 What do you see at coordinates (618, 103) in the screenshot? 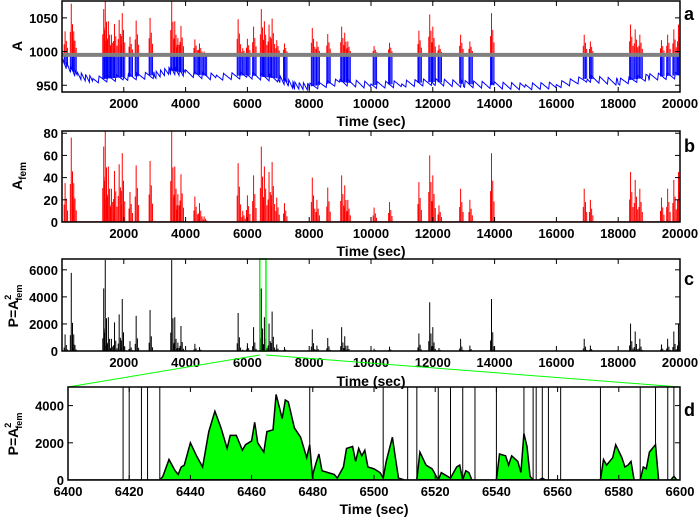
I see `x-tick-label-a: 18000` at bounding box center [618, 103].